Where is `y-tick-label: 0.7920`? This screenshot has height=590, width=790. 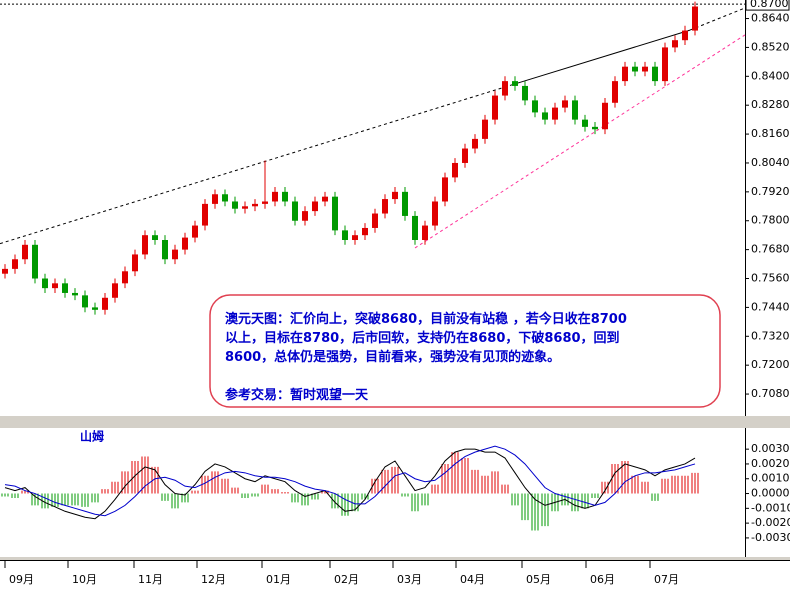
y-tick-label: 0.7920 is located at coordinates (770, 191).